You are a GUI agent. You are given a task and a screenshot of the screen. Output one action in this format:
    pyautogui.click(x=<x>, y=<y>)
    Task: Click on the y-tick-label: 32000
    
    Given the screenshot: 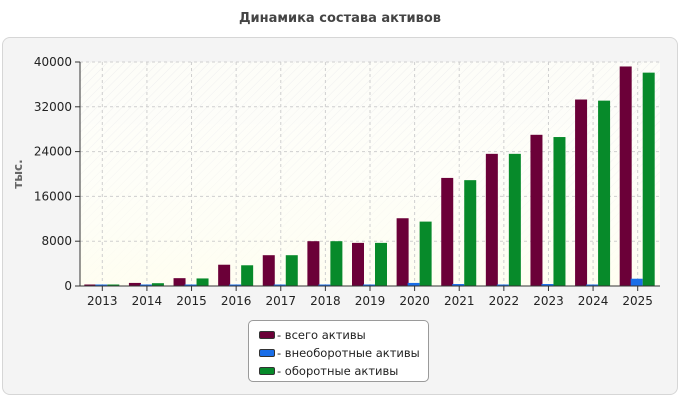 What is the action you would take?
    pyautogui.click(x=53, y=107)
    